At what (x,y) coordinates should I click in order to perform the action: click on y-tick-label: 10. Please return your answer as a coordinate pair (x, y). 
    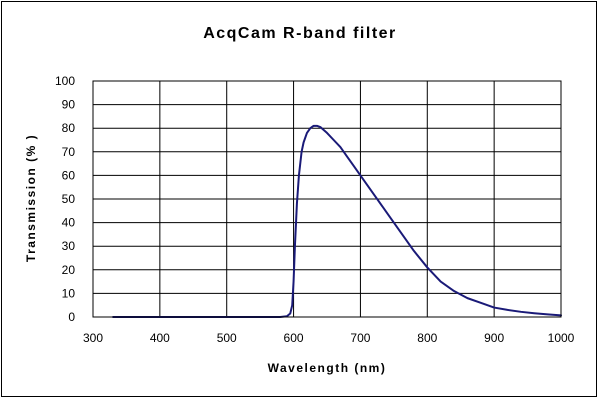
    Looking at the image, I should click on (69, 293).